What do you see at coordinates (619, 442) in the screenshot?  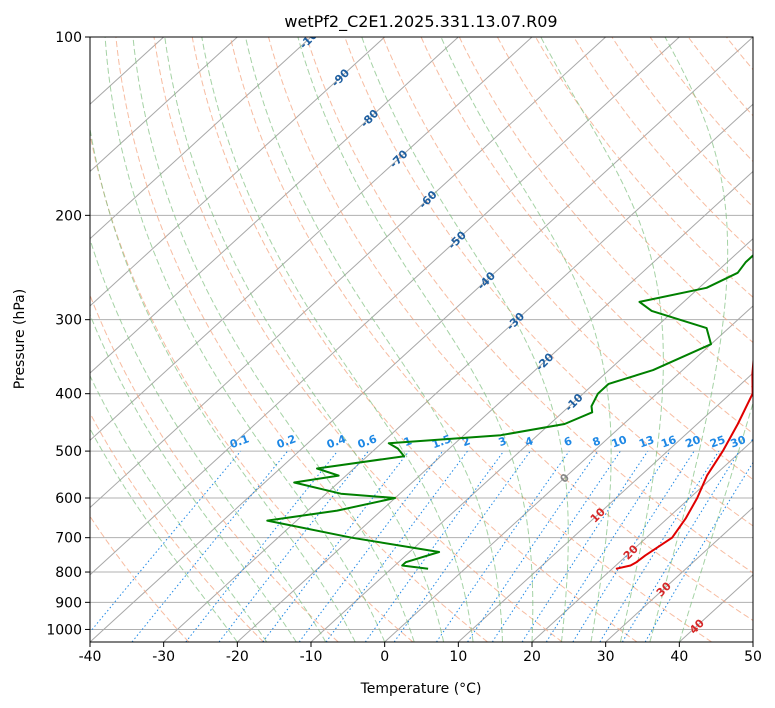 I see `mixing-ratio-label: 10` at bounding box center [619, 442].